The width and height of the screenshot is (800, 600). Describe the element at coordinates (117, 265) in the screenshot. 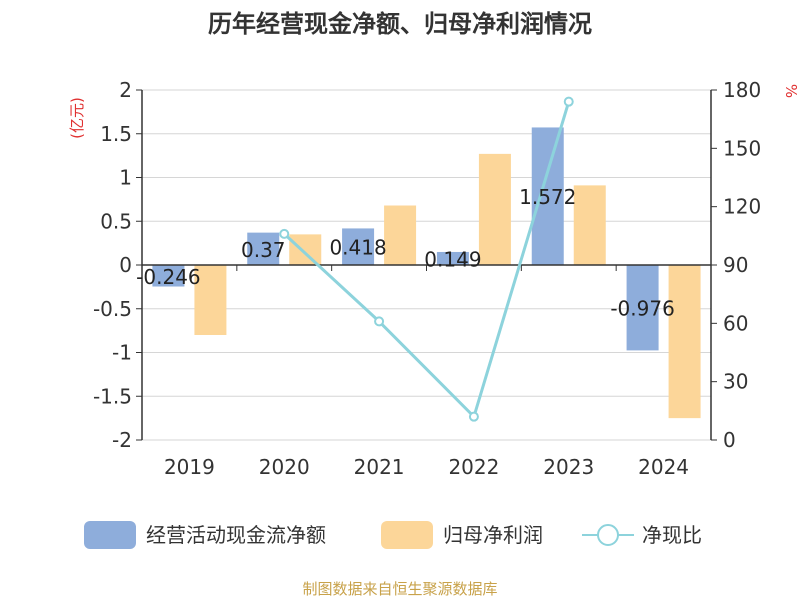

I see `y-left-ticks: 2 1.5 1 0.5 0 -0.5 -1 -1.5 -2` at that location.